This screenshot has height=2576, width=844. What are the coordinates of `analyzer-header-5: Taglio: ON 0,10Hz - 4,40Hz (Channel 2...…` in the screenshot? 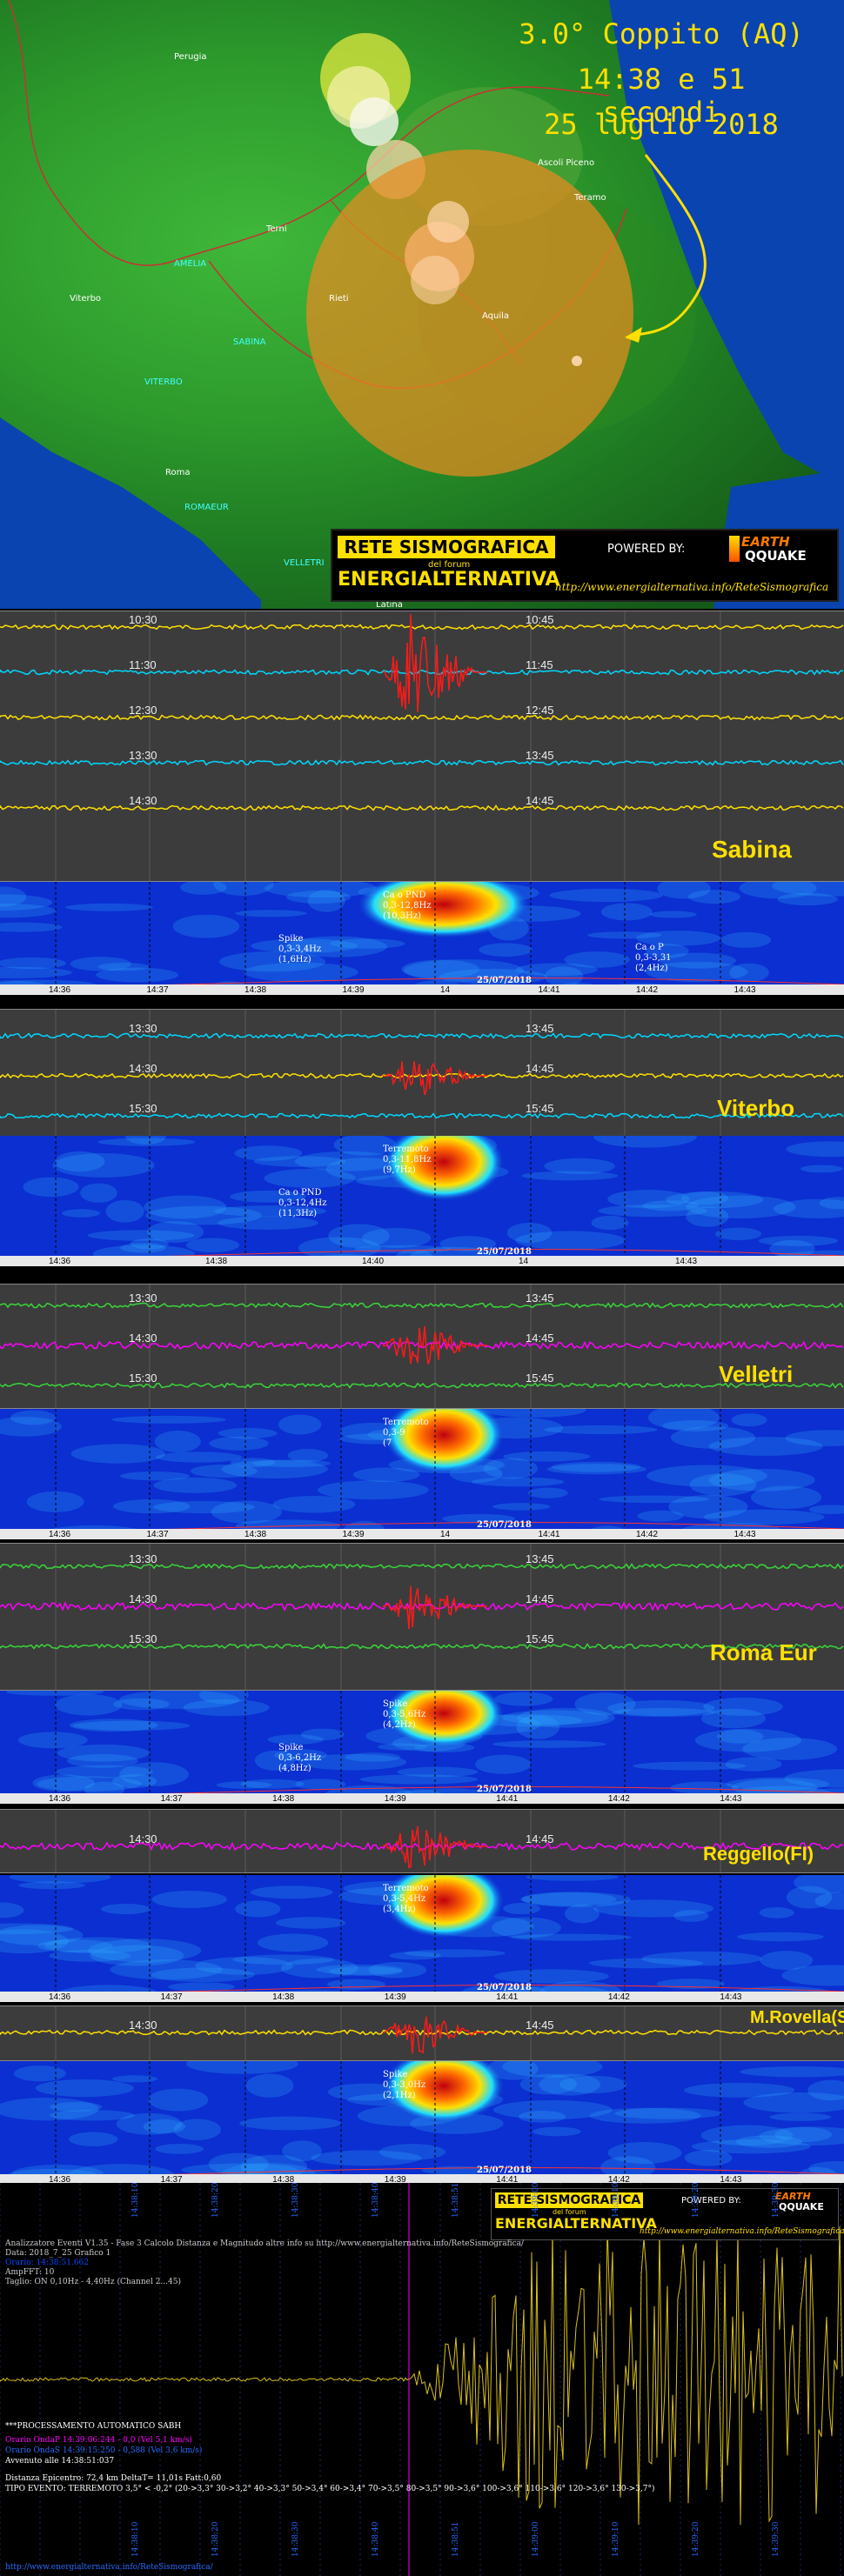 It's located at (93, 2282).